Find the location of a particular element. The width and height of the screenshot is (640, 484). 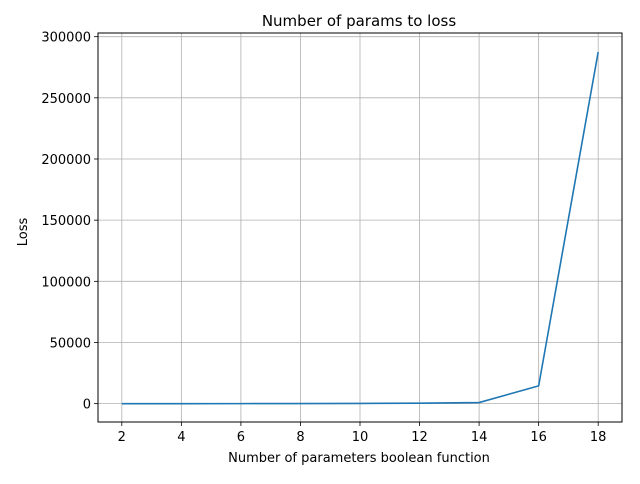

x-tick-label: 18 is located at coordinates (598, 437).